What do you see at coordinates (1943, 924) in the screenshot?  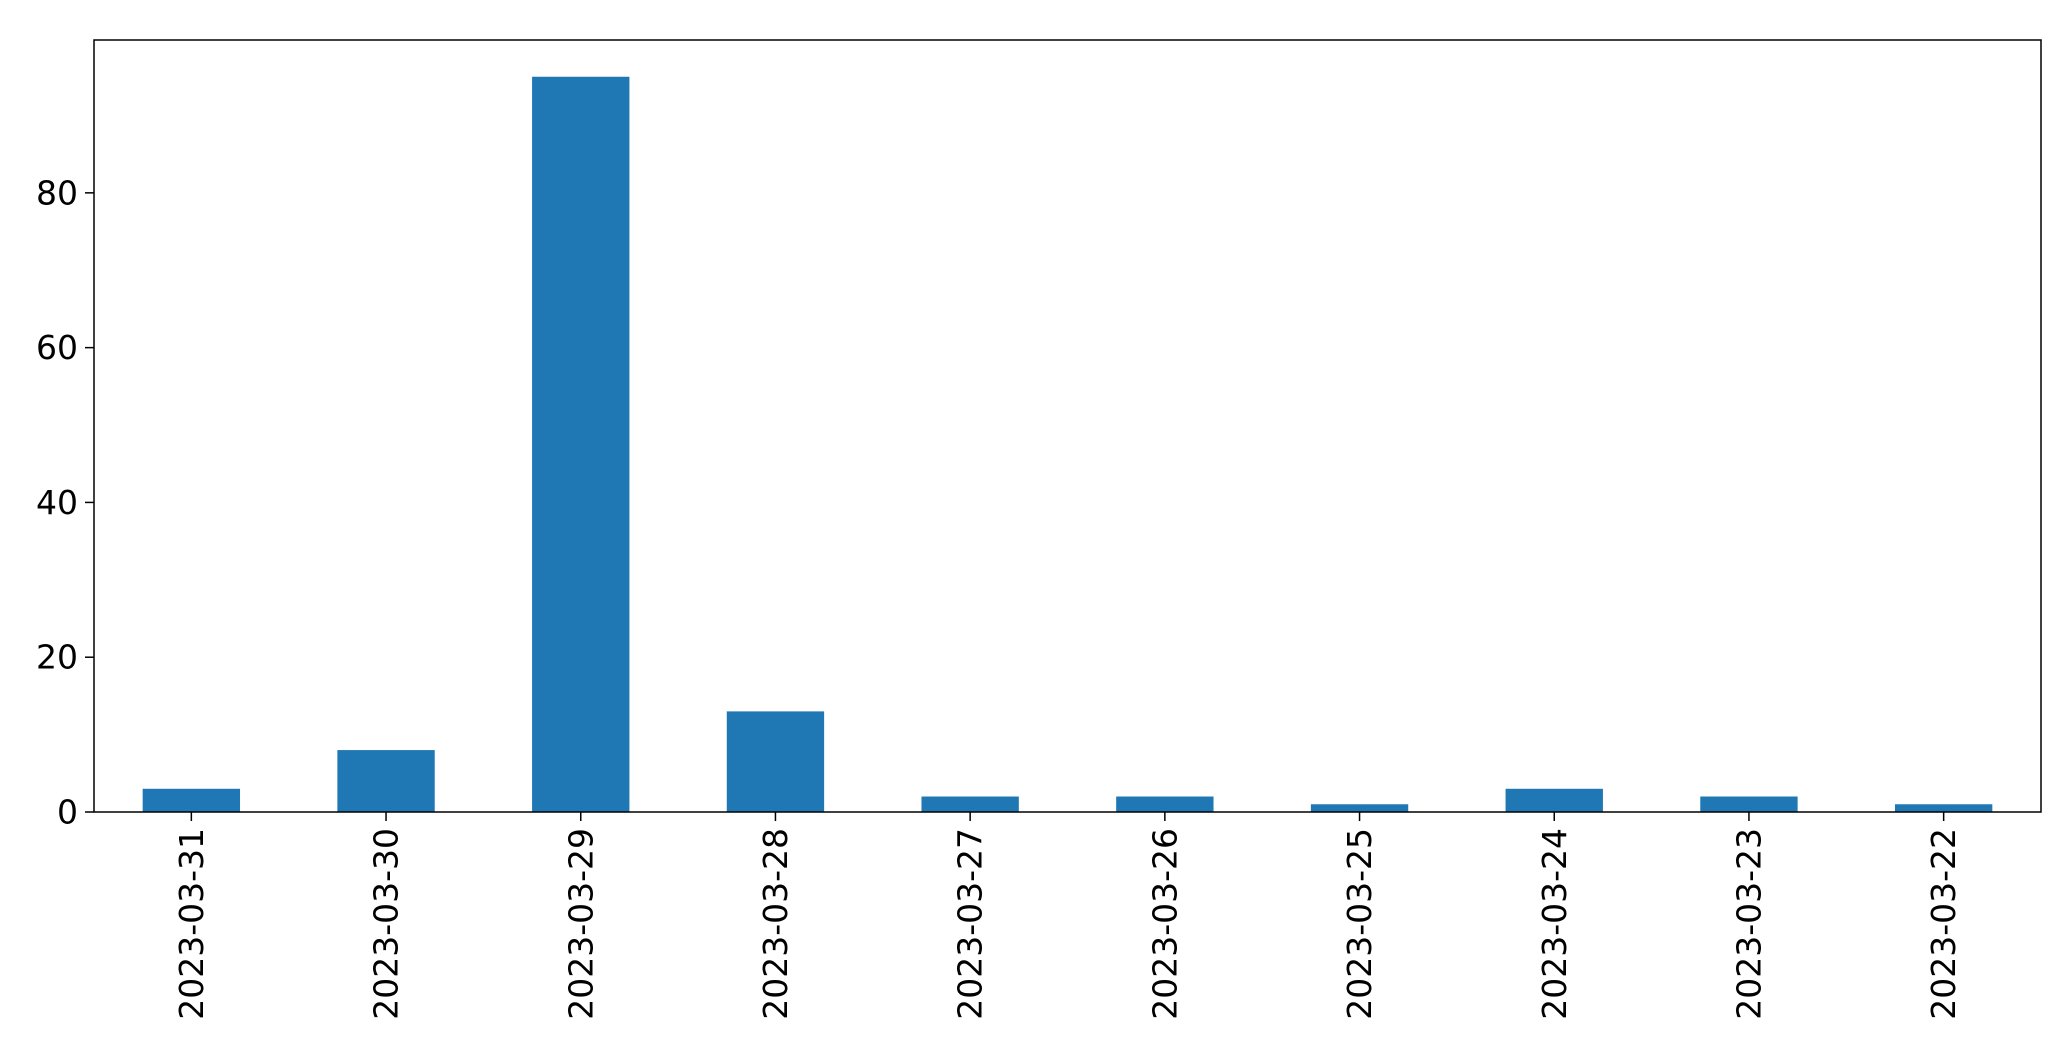 I see `x-tick-label: 2023-03-22` at bounding box center [1943, 924].